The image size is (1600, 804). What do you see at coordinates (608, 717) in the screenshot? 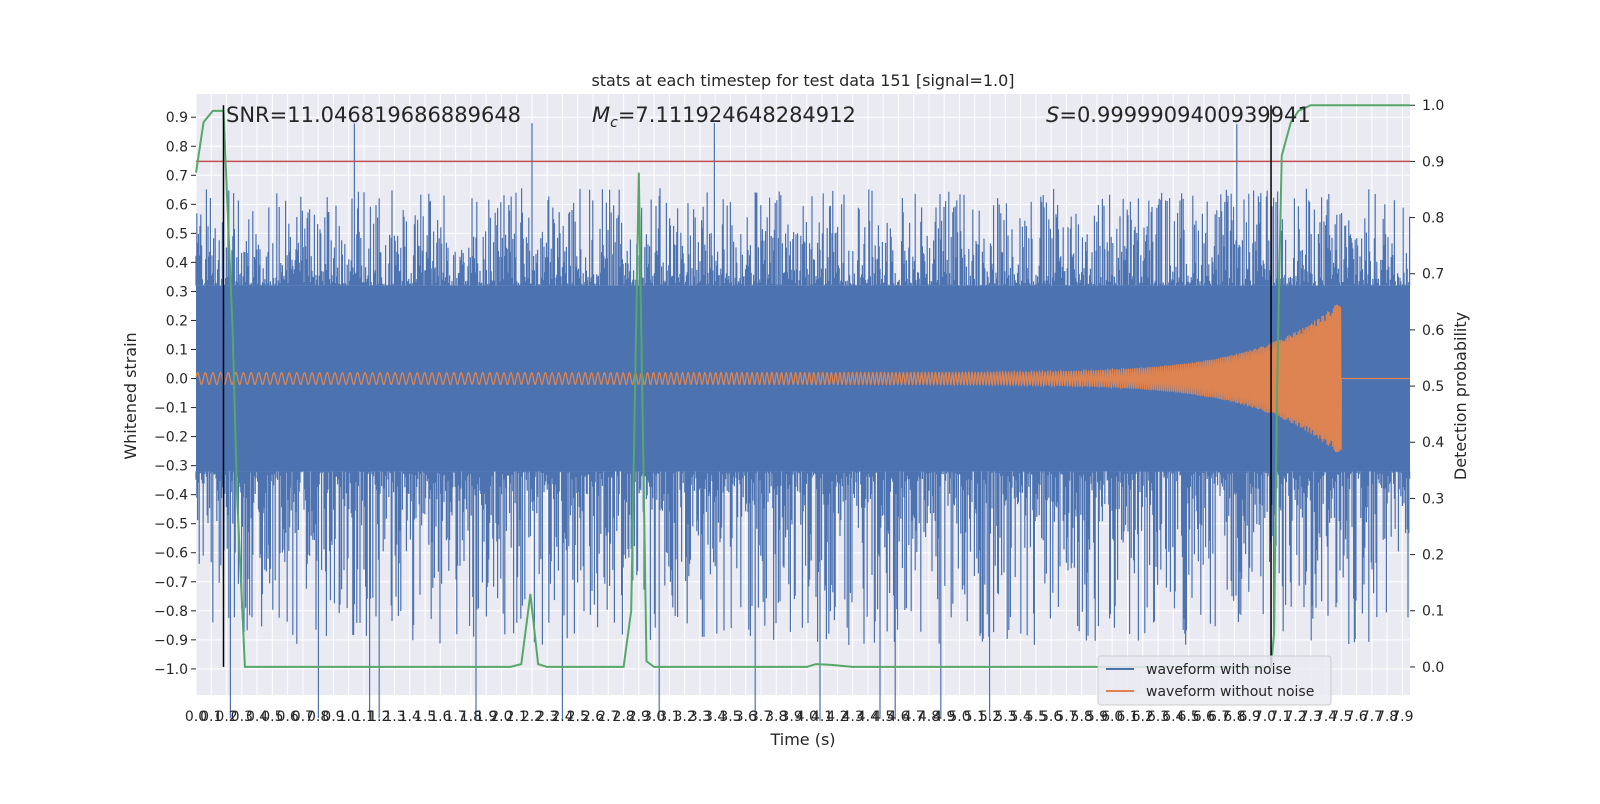
I see `x-tick-label: 2.7` at bounding box center [608, 717].